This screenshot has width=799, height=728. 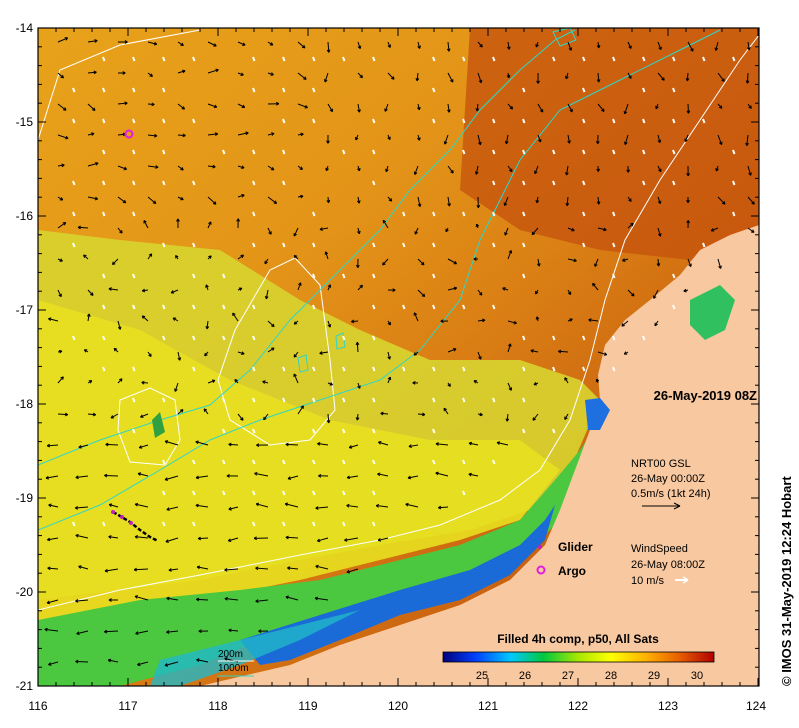 What do you see at coordinates (25, 404) in the screenshot?
I see `lat-label: -18` at bounding box center [25, 404].